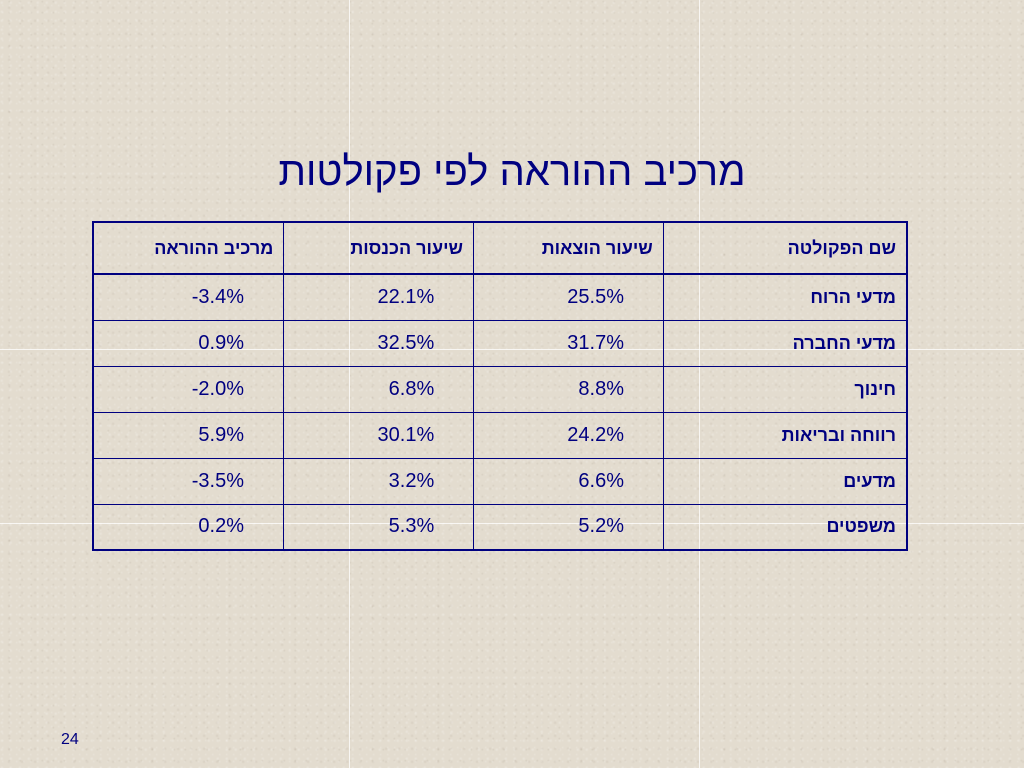 The height and width of the screenshot is (768, 1024). Describe the element at coordinates (785, 343) in the screenshot. I see `faculty-name-cell: מדעי החברה` at that location.